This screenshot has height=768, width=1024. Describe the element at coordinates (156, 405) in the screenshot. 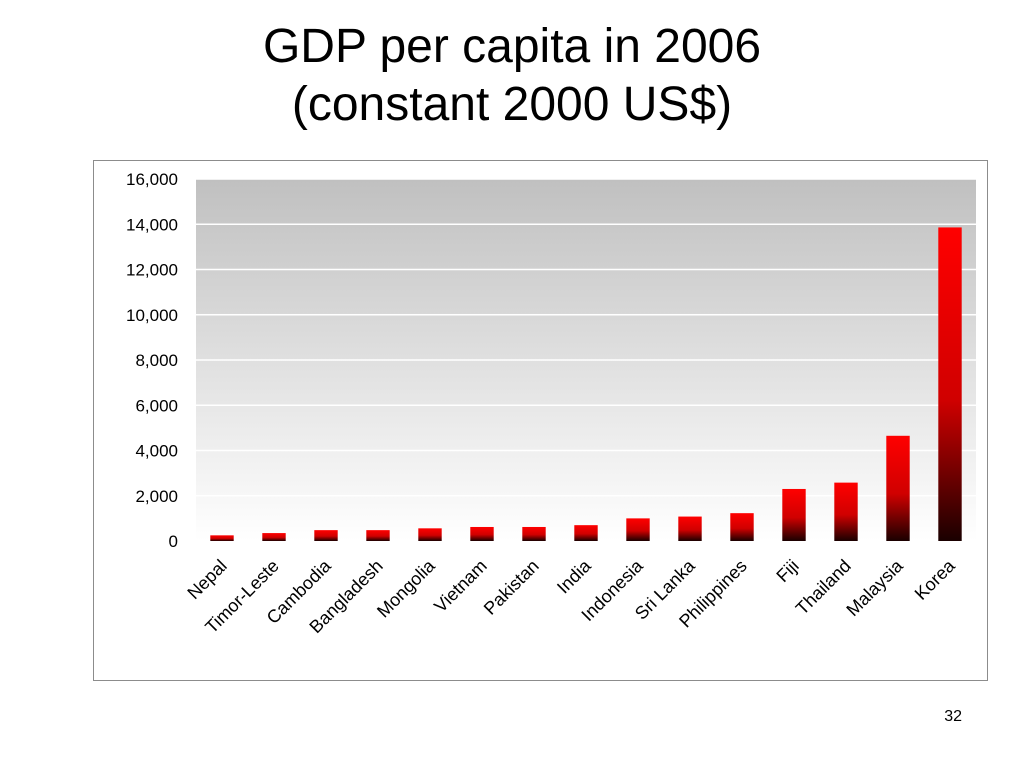

I see `y-tick-label: 6,000` at that location.